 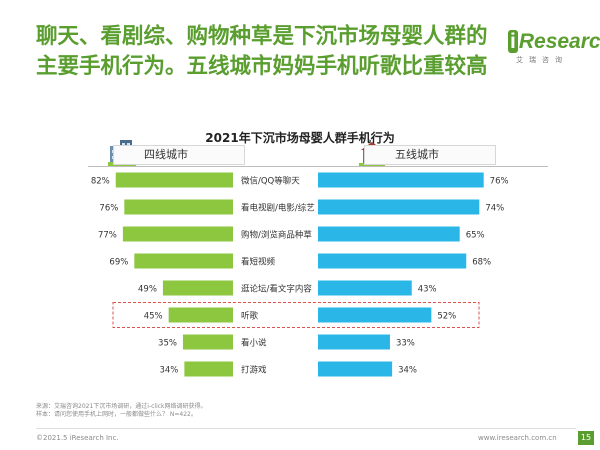 What do you see at coordinates (118, 263) in the screenshot?
I see `left-bar-label: 69%` at bounding box center [118, 263].